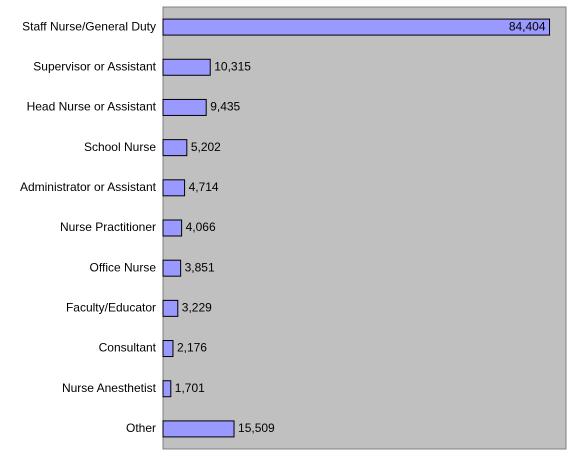 This screenshot has height=450, width=569. Describe the element at coordinates (256, 428) in the screenshot. I see `value-label: 15,509` at that location.